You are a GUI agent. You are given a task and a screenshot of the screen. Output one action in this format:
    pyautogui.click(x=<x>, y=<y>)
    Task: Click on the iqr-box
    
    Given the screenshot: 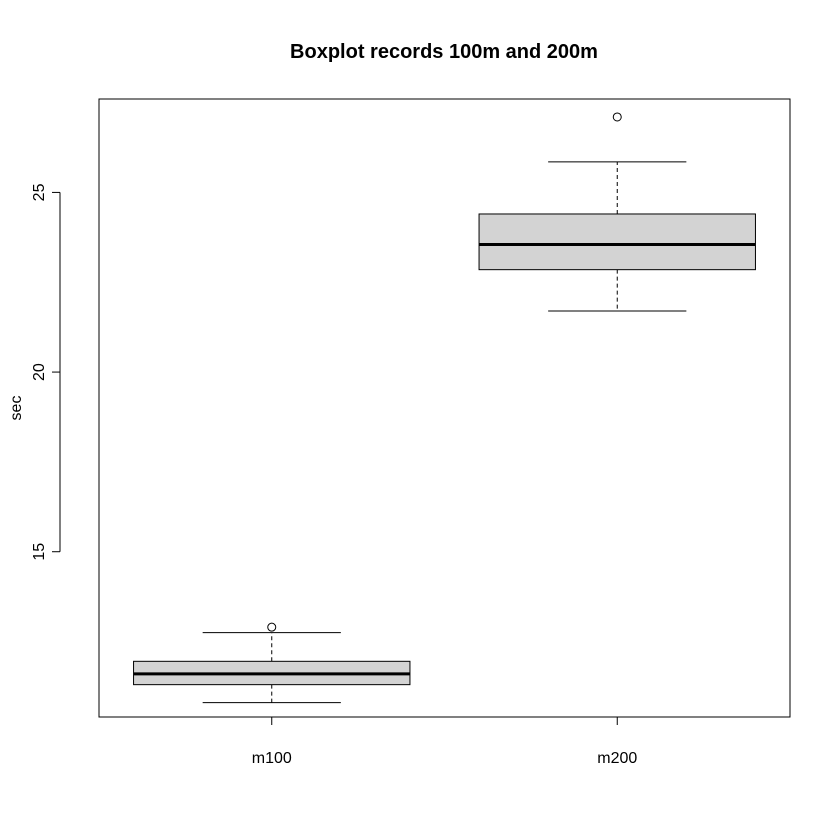 What is the action you would take?
    pyautogui.click(x=617, y=242)
    